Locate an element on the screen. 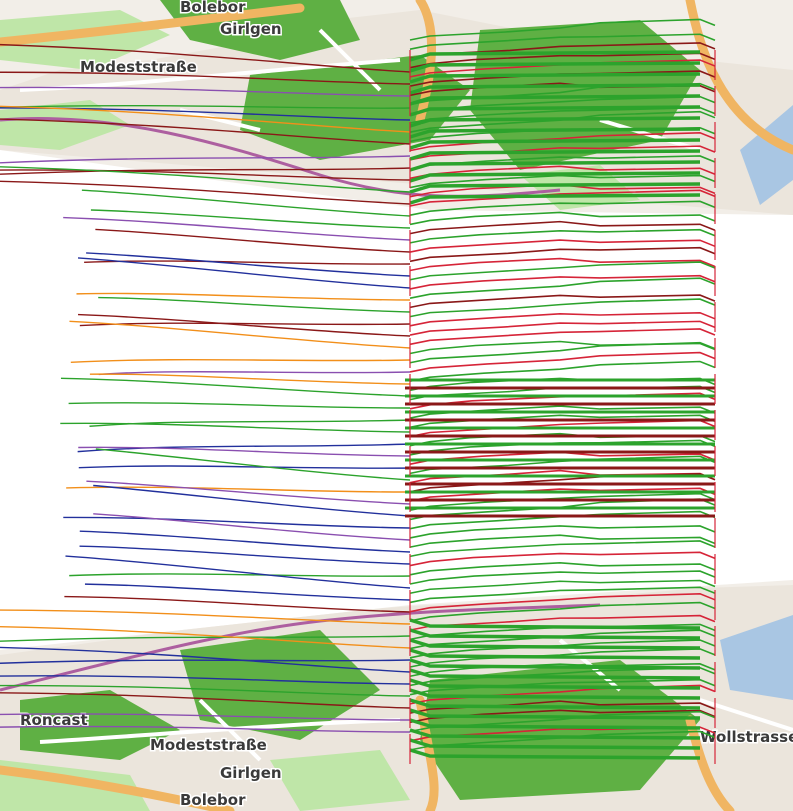  bottom-label-modest: Modeststraße is located at coordinates (208, 745).